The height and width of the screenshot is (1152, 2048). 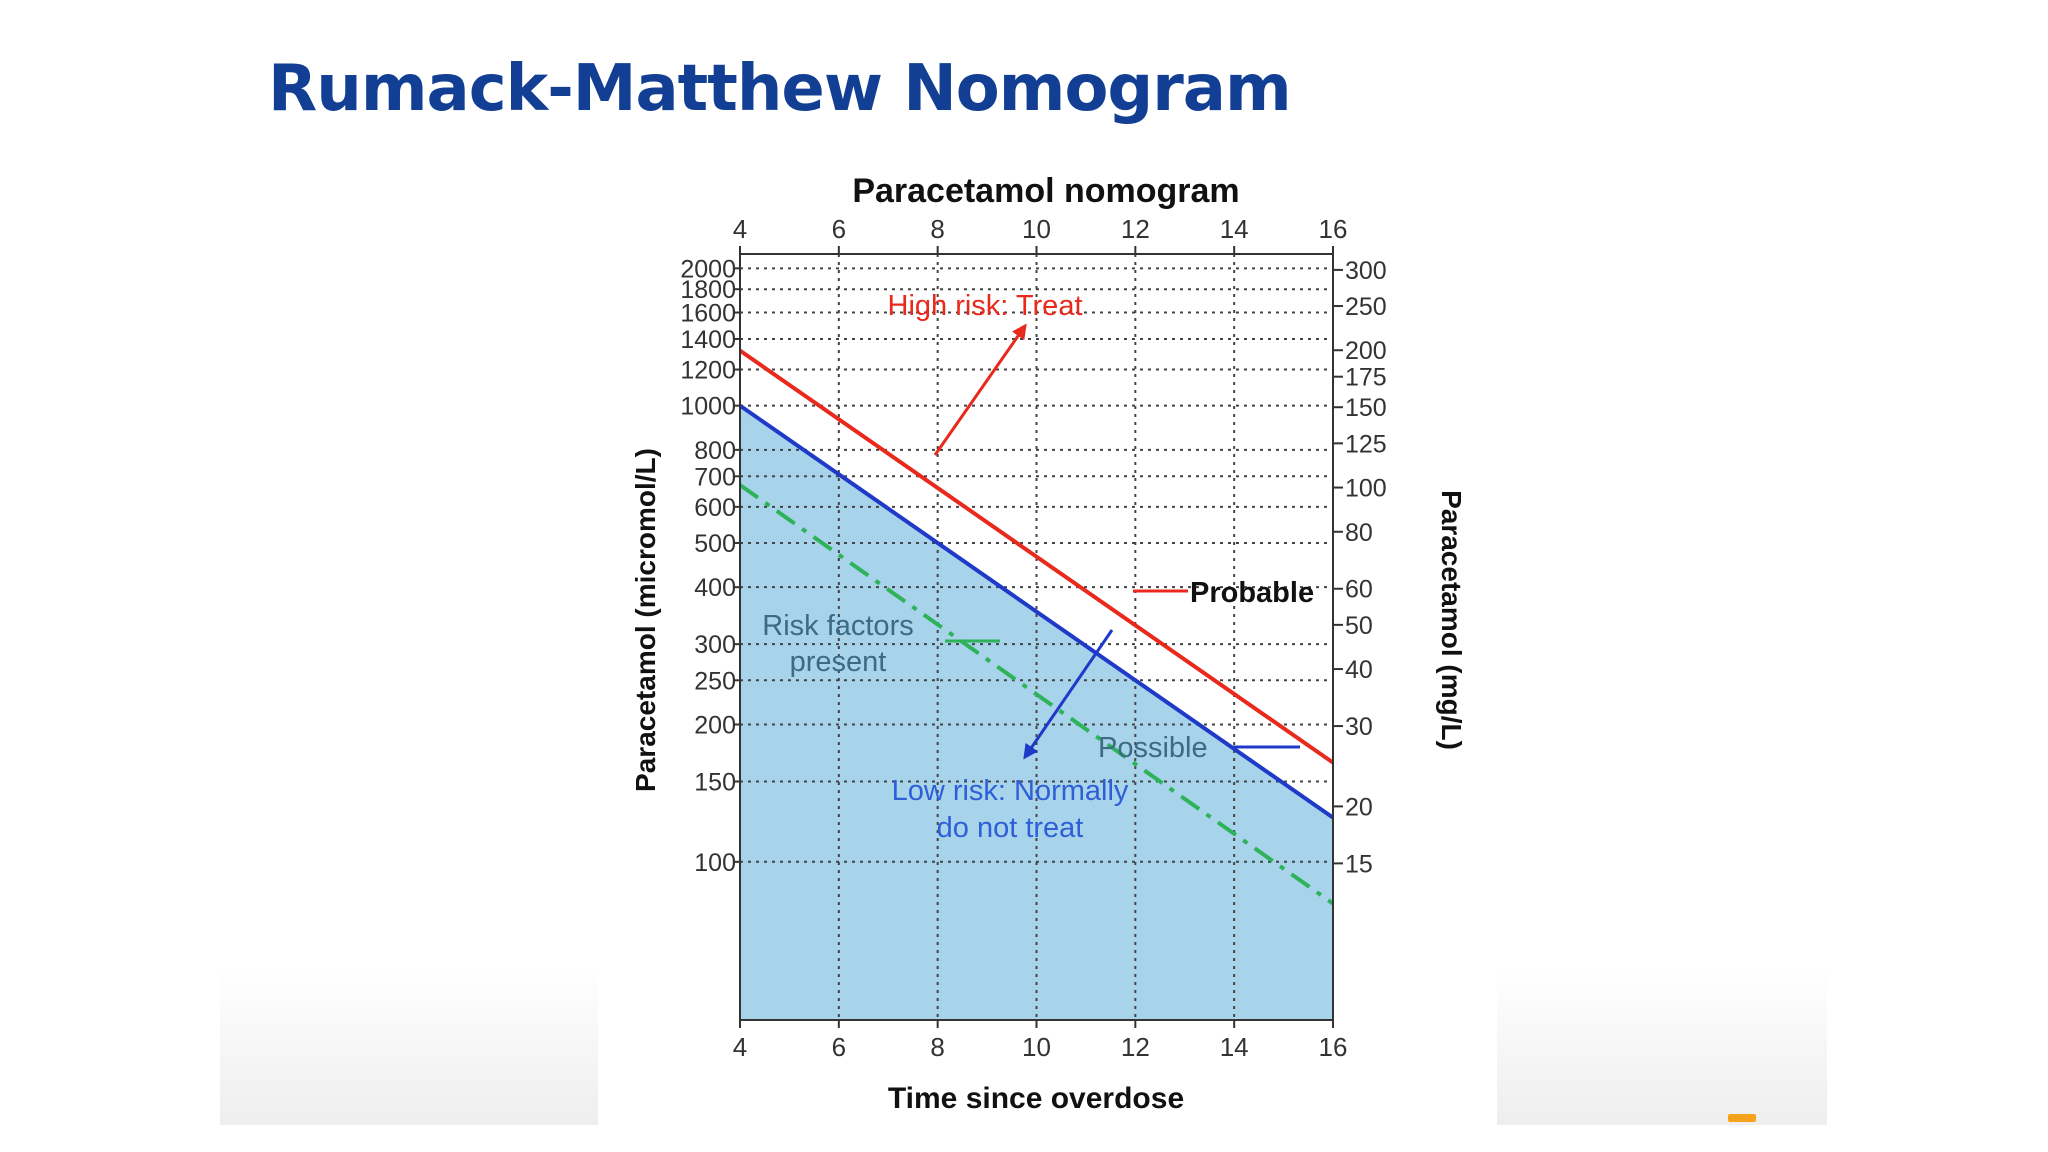 I want to click on pointer-layer, so click(x=1116, y=541).